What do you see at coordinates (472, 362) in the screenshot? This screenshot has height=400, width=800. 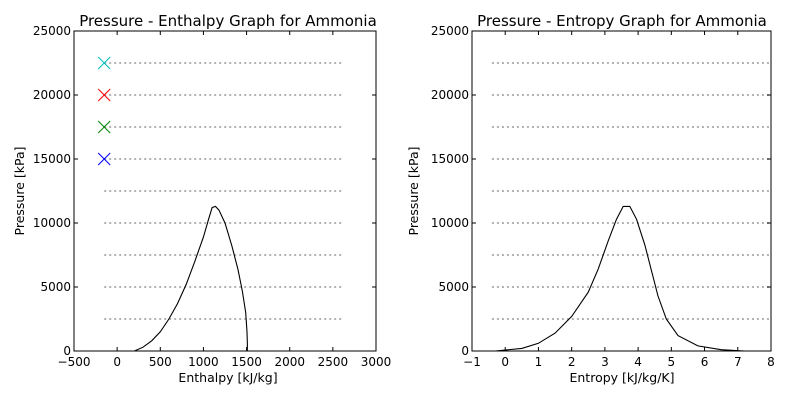 I see `x-tick-label: −1` at bounding box center [472, 362].